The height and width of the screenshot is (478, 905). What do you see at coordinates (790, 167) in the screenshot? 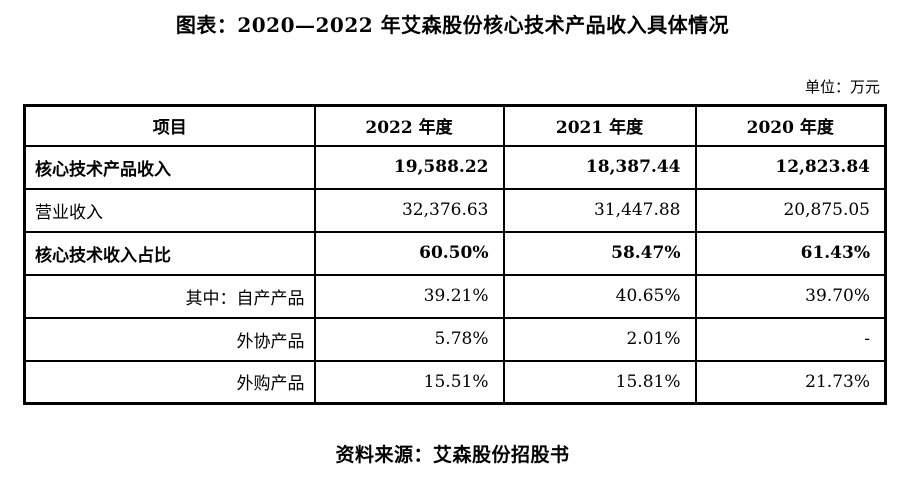
I see `cell-2020: 12,823.84` at bounding box center [790, 167].